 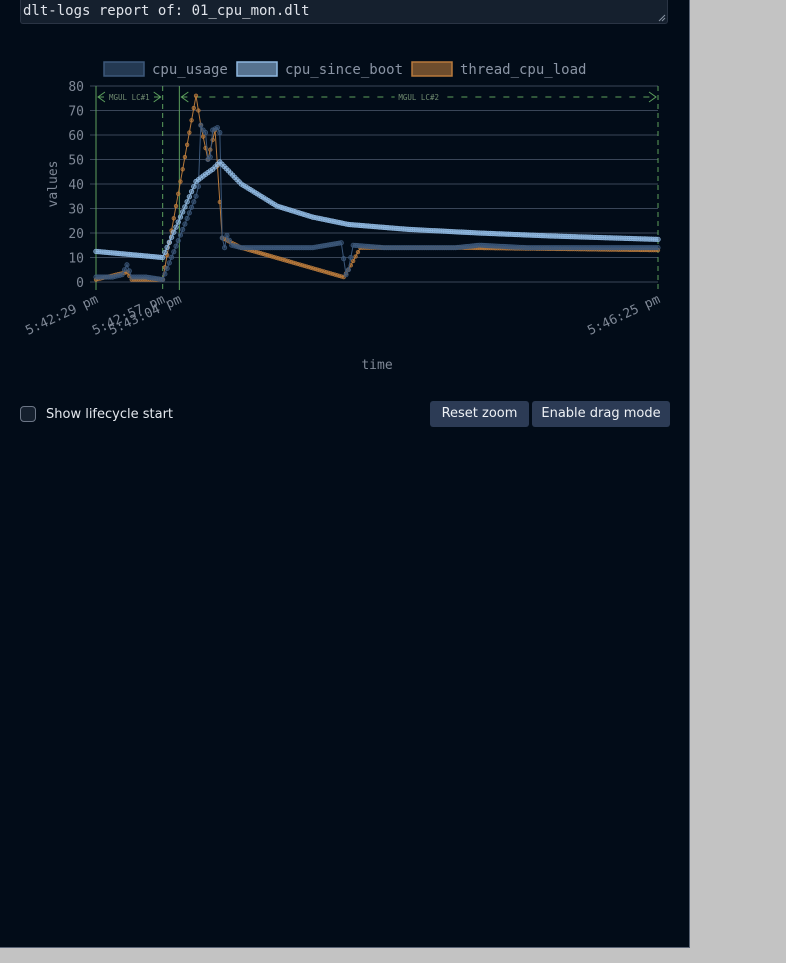 What do you see at coordinates (80, 283) in the screenshot?
I see `y-tick-label: 0` at bounding box center [80, 283].